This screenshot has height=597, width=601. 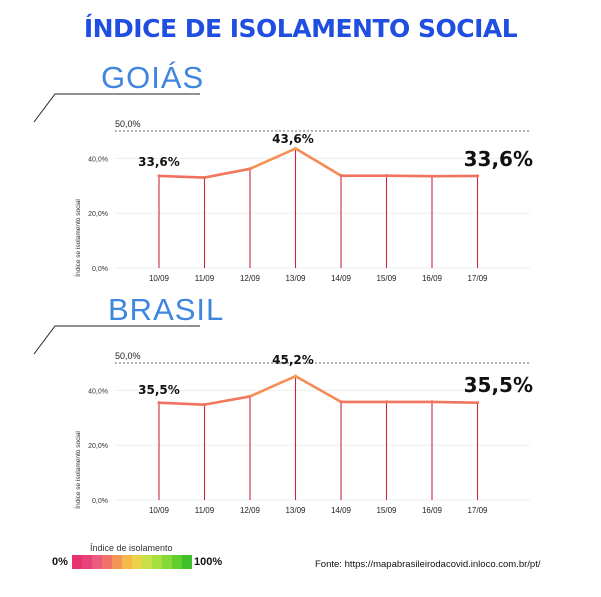 What do you see at coordinates (166, 309) in the screenshot?
I see `chart-title-brasil: BRASIL` at bounding box center [166, 309].